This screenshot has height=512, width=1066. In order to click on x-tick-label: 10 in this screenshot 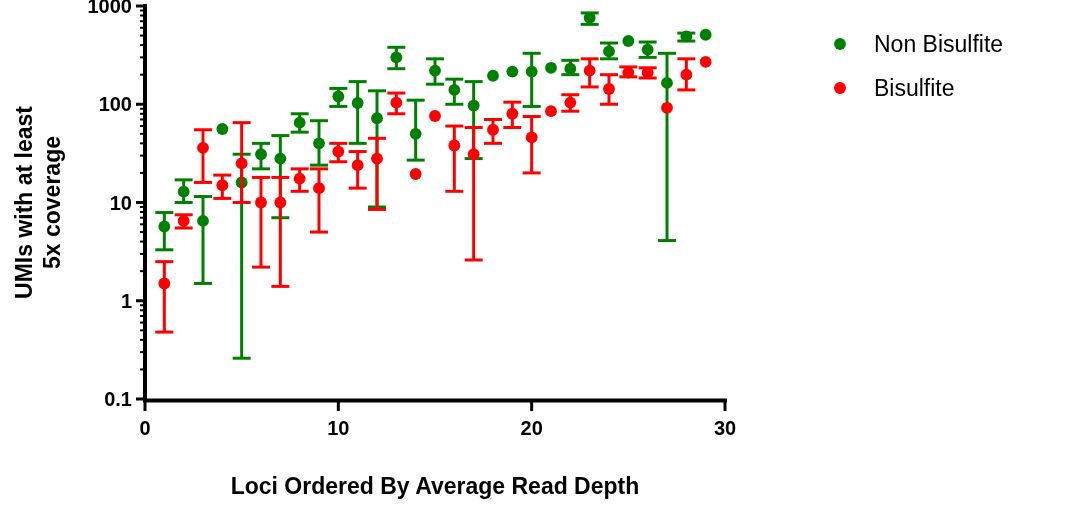, I will do `click(338, 428)`.